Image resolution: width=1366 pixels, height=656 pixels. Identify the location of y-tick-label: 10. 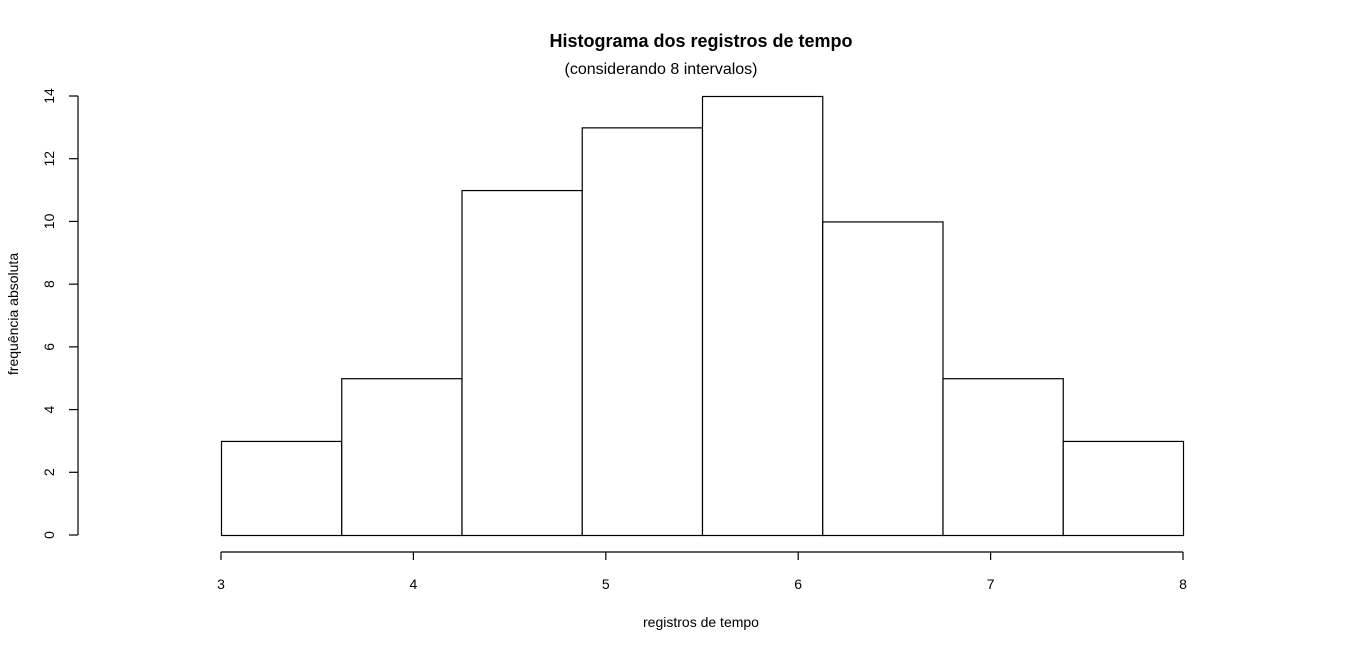
(49, 221).